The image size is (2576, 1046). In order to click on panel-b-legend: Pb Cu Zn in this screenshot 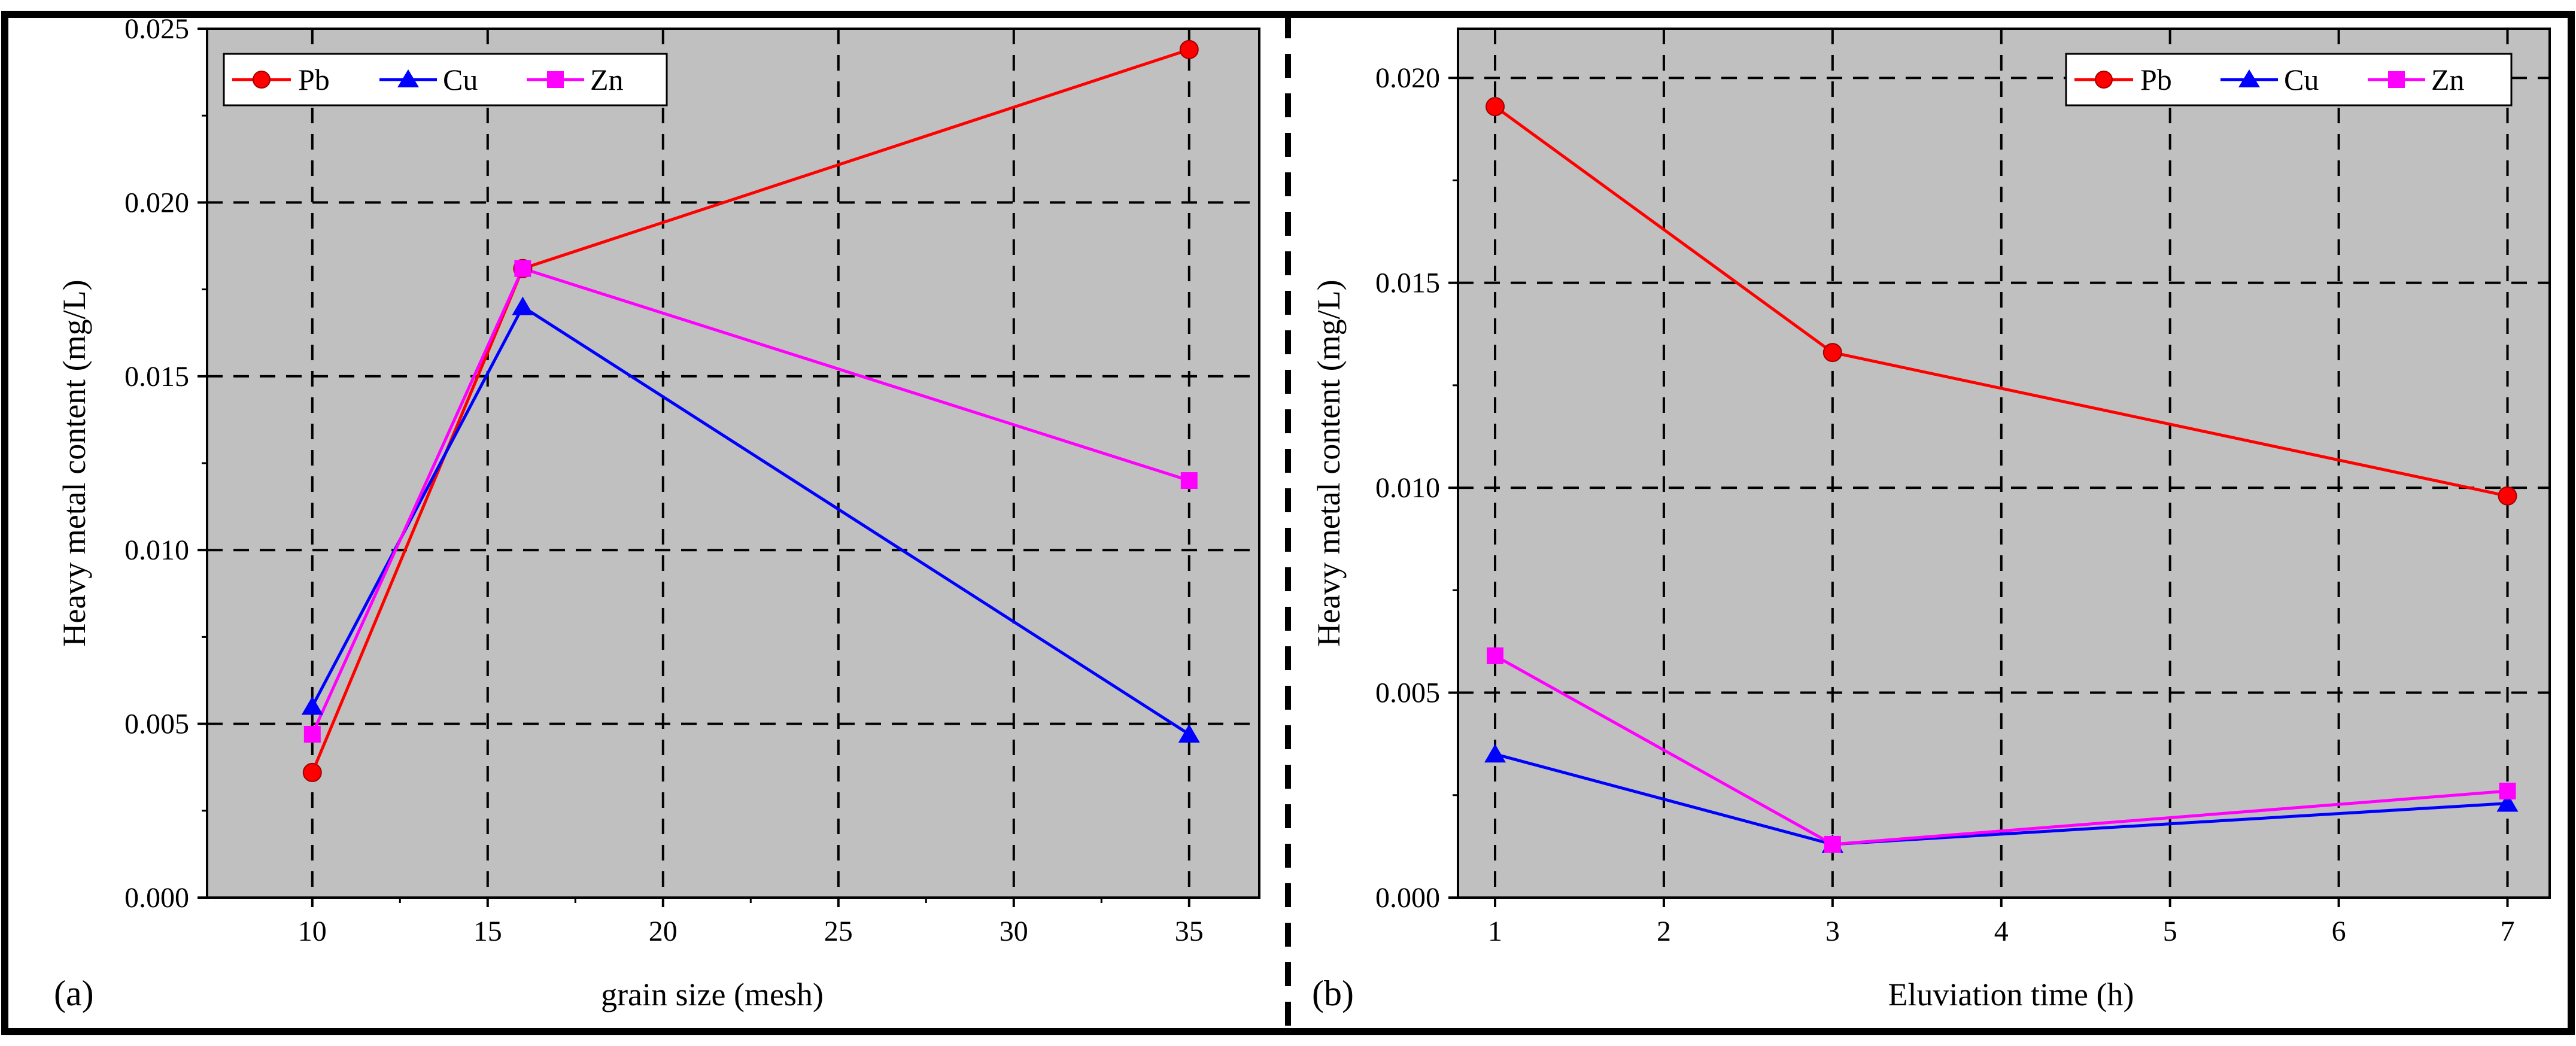, I will do `click(2289, 80)`.